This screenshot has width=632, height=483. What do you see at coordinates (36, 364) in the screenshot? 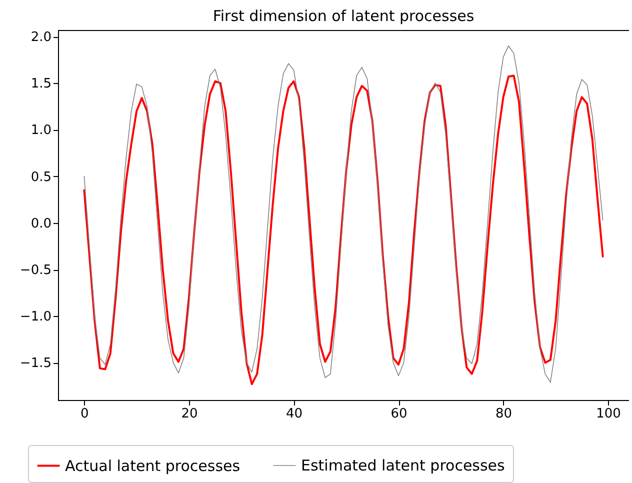
I see `y-tick-label: −1.5` at bounding box center [36, 364].